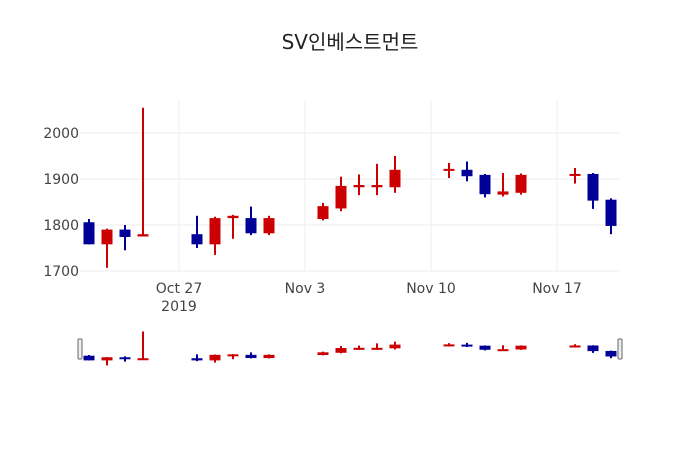  Describe the element at coordinates (305, 289) in the screenshot. I see `x-tick-label: Nov 3` at that location.